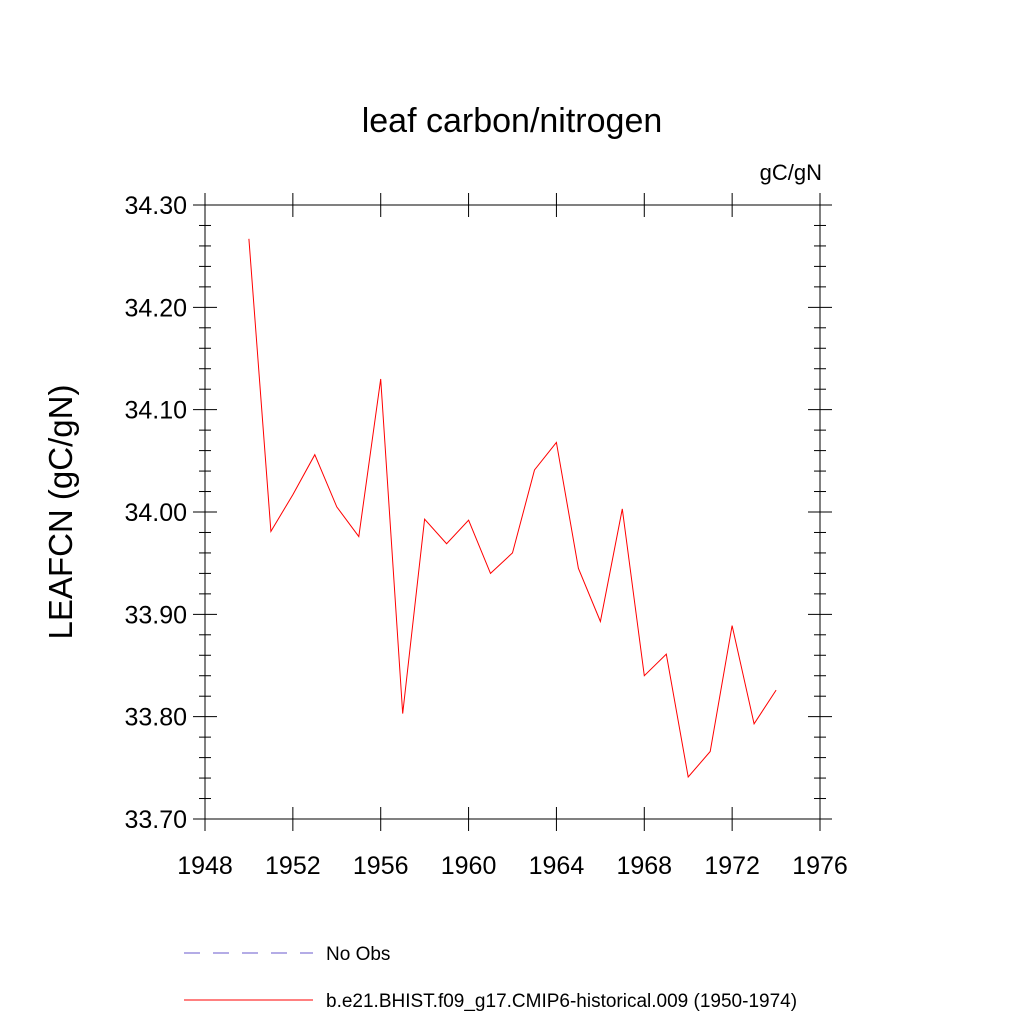 Image resolution: width=1024 pixels, height=1024 pixels. I want to click on legend-label: No Obs, so click(358, 954).